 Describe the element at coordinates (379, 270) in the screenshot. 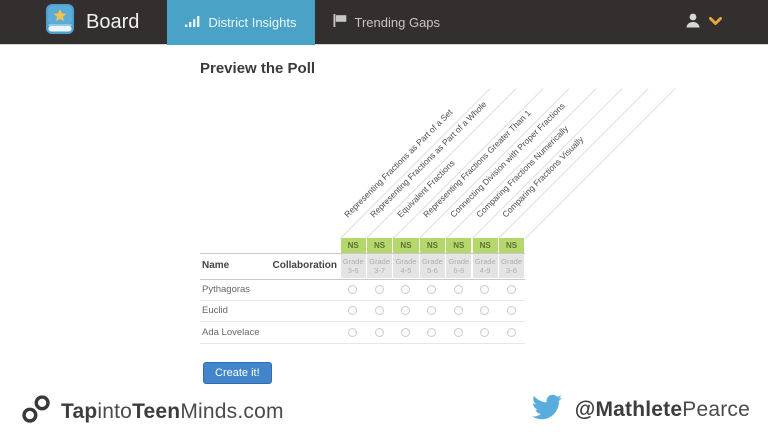

I see `grade-range: 3-7` at that location.